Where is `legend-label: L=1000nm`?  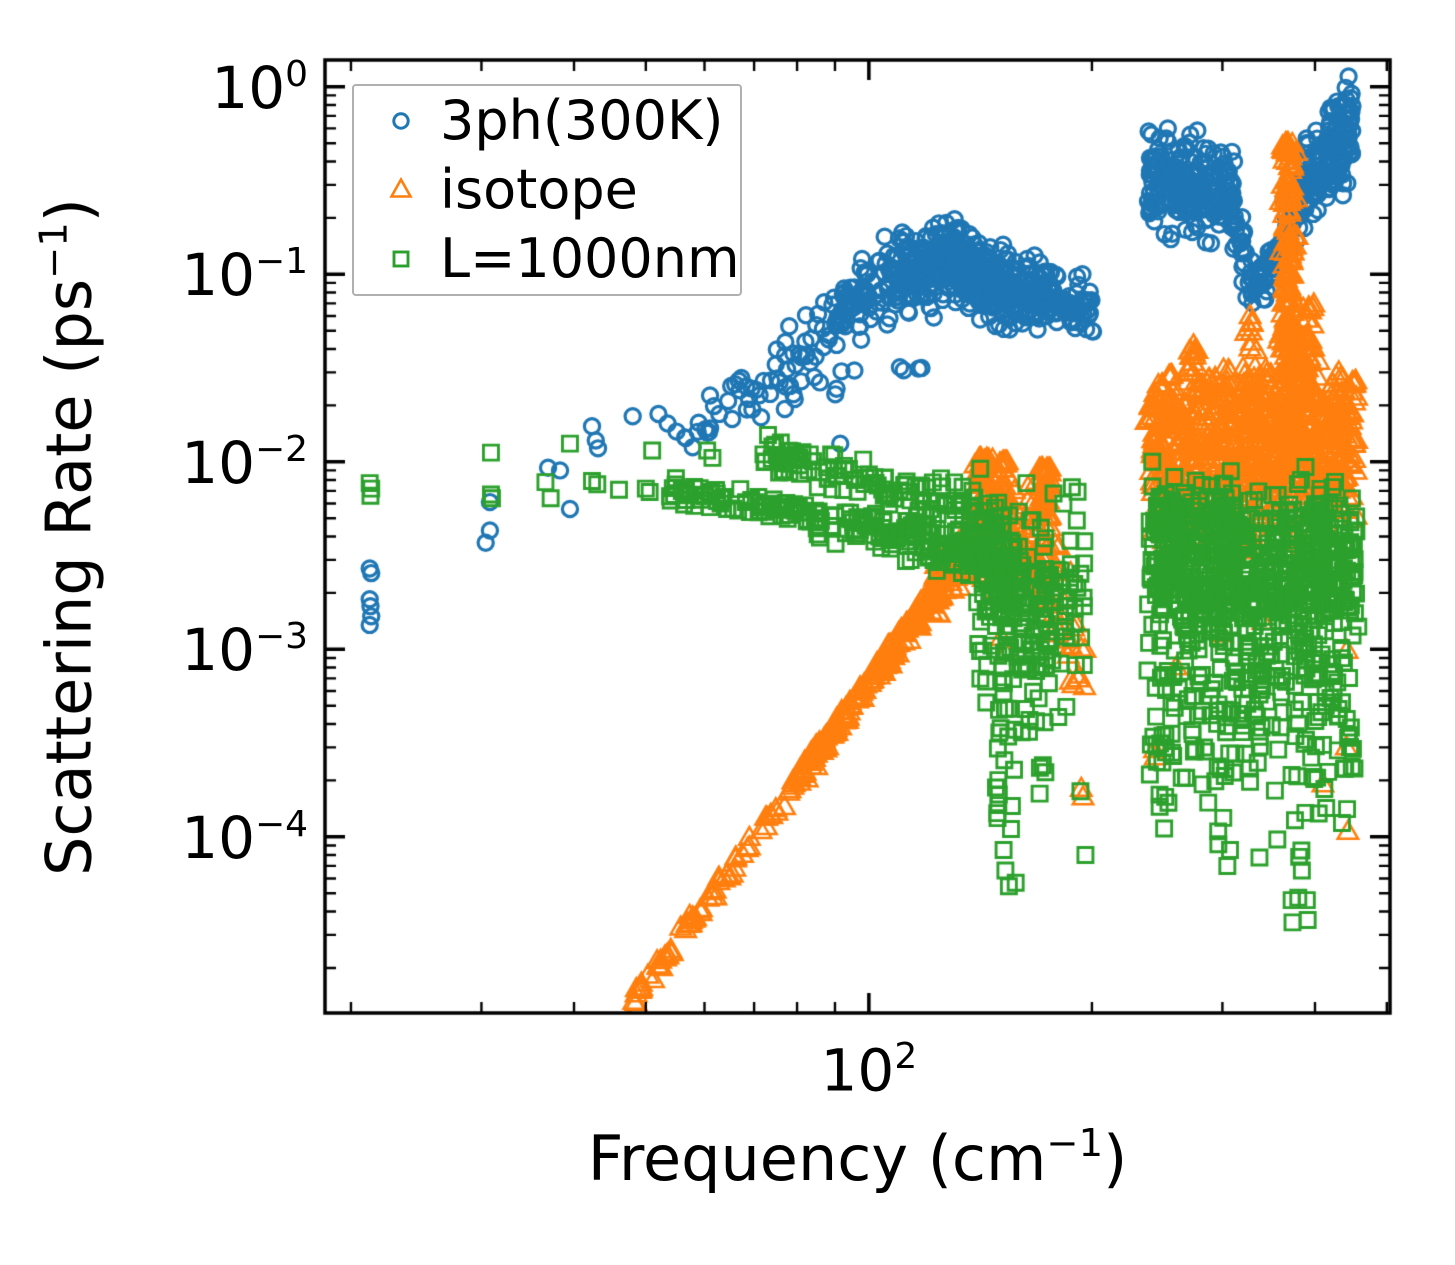
legend-label: L=1000nm is located at coordinates (590, 258).